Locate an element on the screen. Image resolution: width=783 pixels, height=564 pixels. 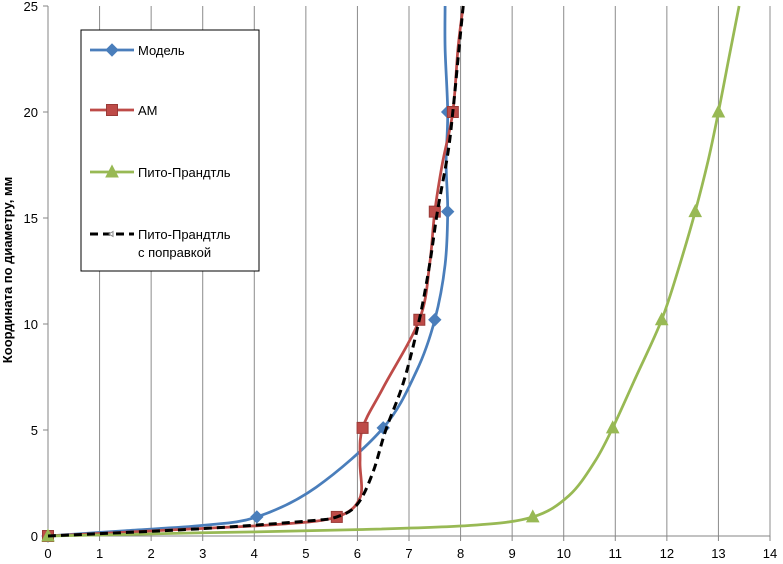
x-tick-labels: 0 1 2 3 4 5 6 7 8 9 10 11 12 13 14 is located at coordinates (410, 553).